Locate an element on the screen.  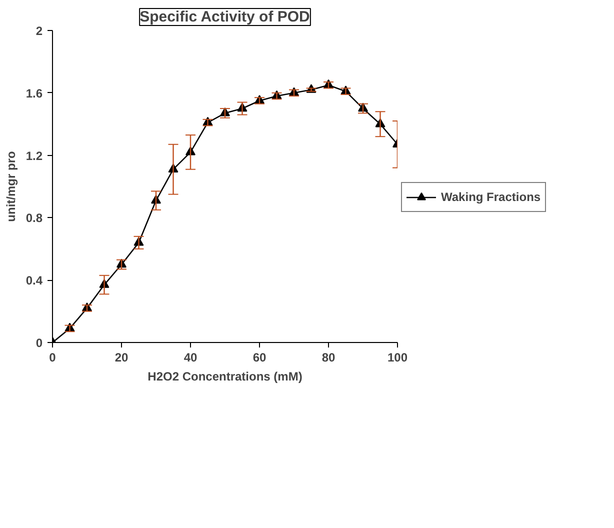
chart-title: Specific Activity of POD is located at coordinates (225, 17).